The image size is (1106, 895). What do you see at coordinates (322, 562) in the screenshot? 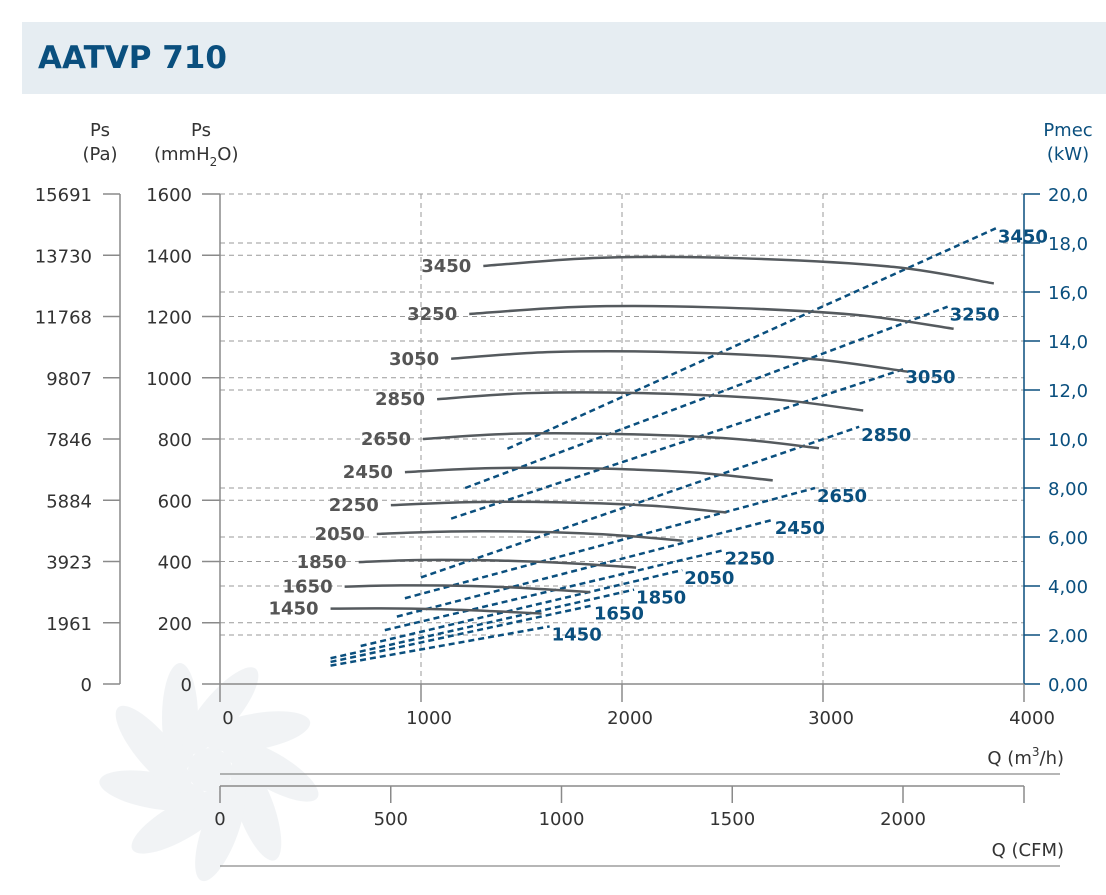
I see `pressure-label-1850: 1850` at bounding box center [322, 562].